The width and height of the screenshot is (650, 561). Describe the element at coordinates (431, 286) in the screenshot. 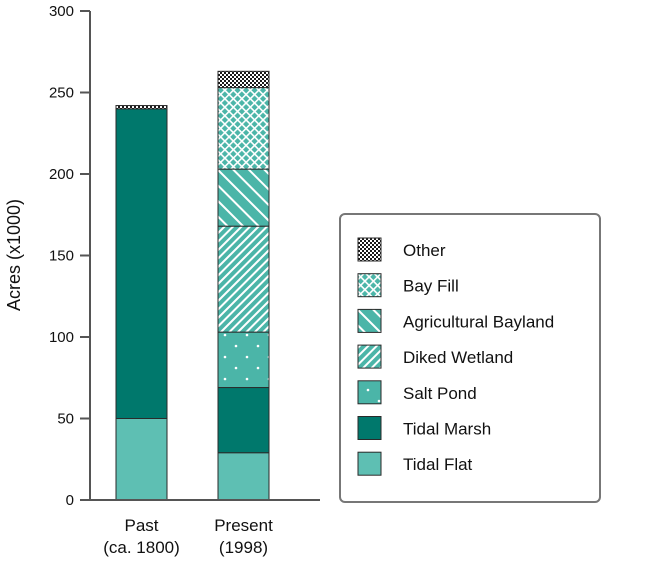

I see `legend-label: Bay Fill` at that location.